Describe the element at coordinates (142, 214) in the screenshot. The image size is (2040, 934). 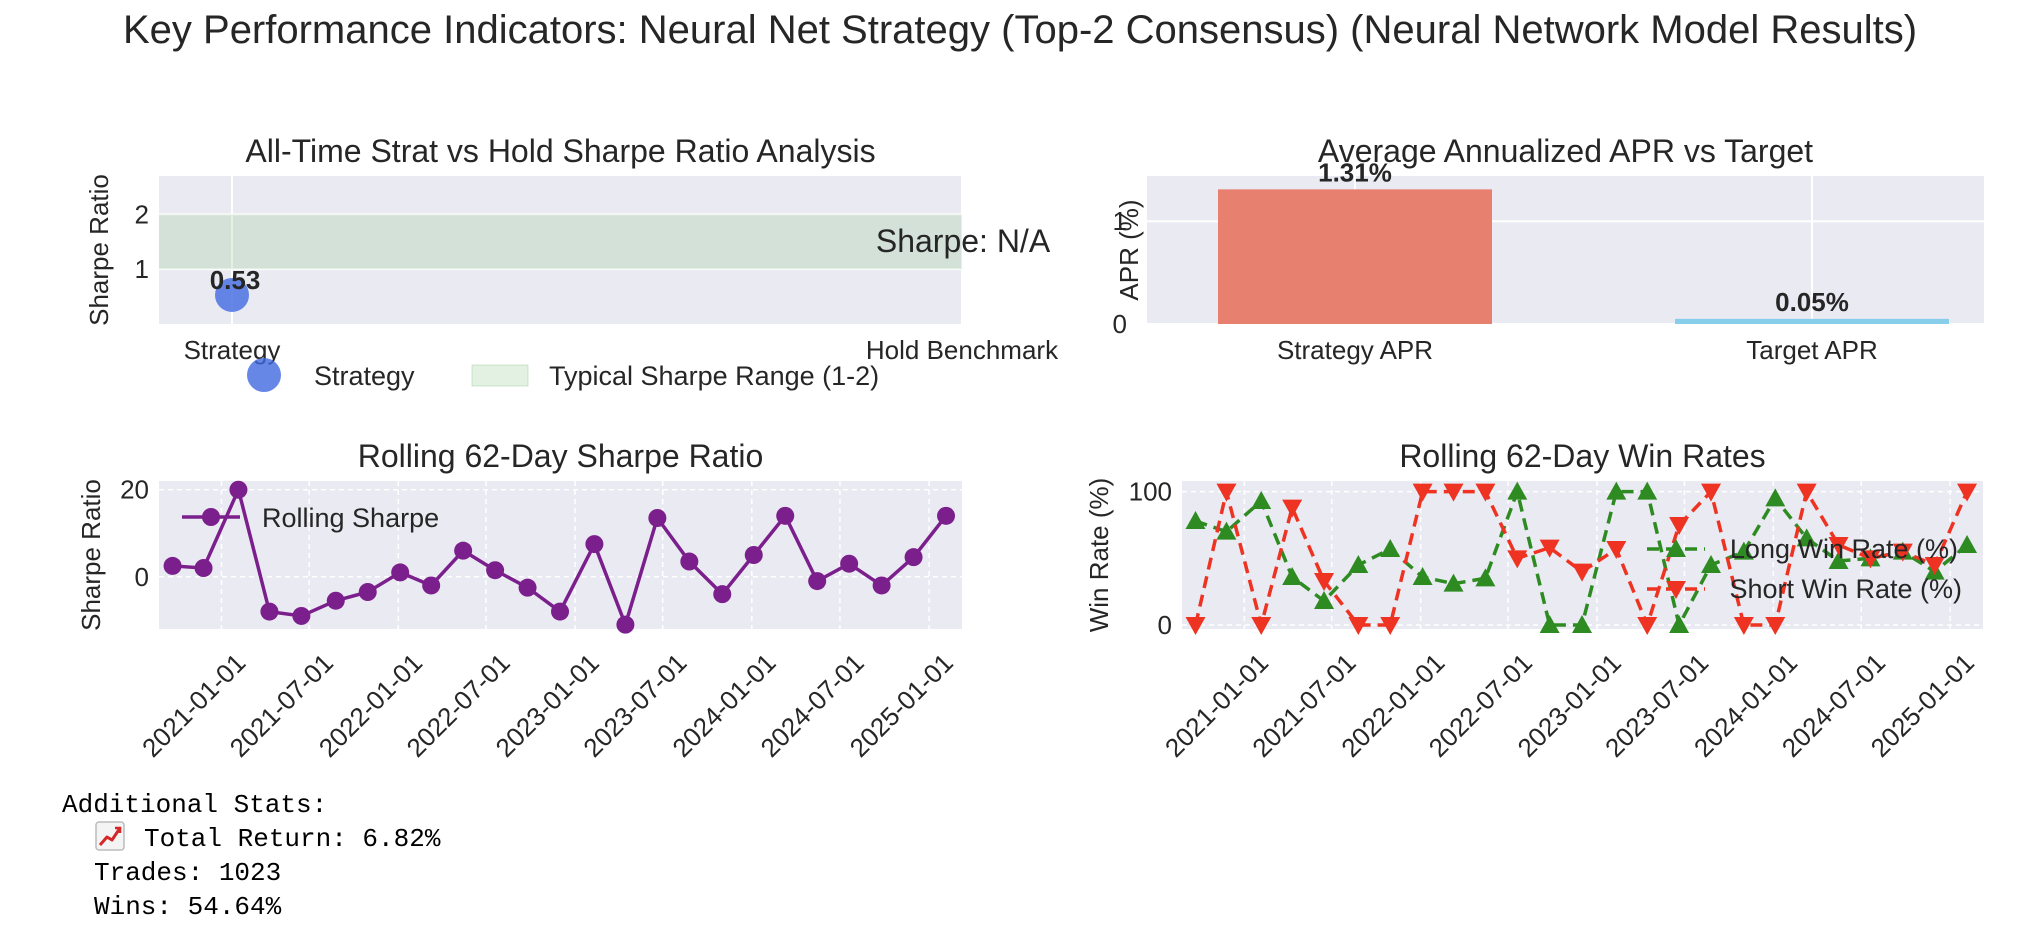
I see `y-tick-label: 2` at that location.